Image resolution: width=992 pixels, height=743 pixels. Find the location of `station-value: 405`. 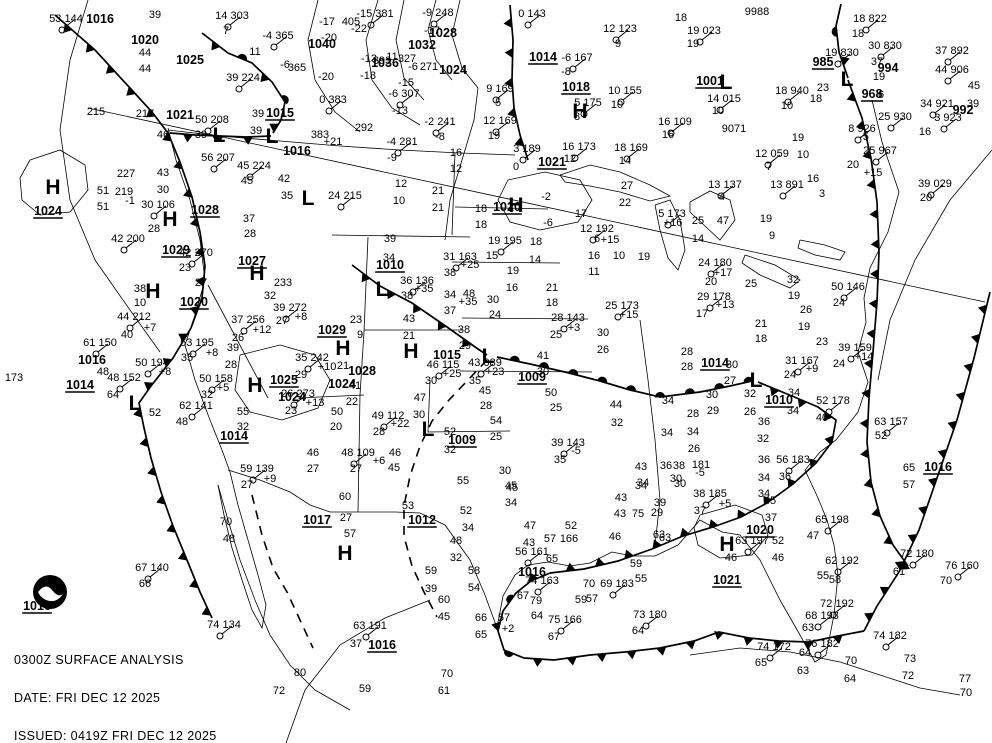

station-value: 405 is located at coordinates (351, 22).